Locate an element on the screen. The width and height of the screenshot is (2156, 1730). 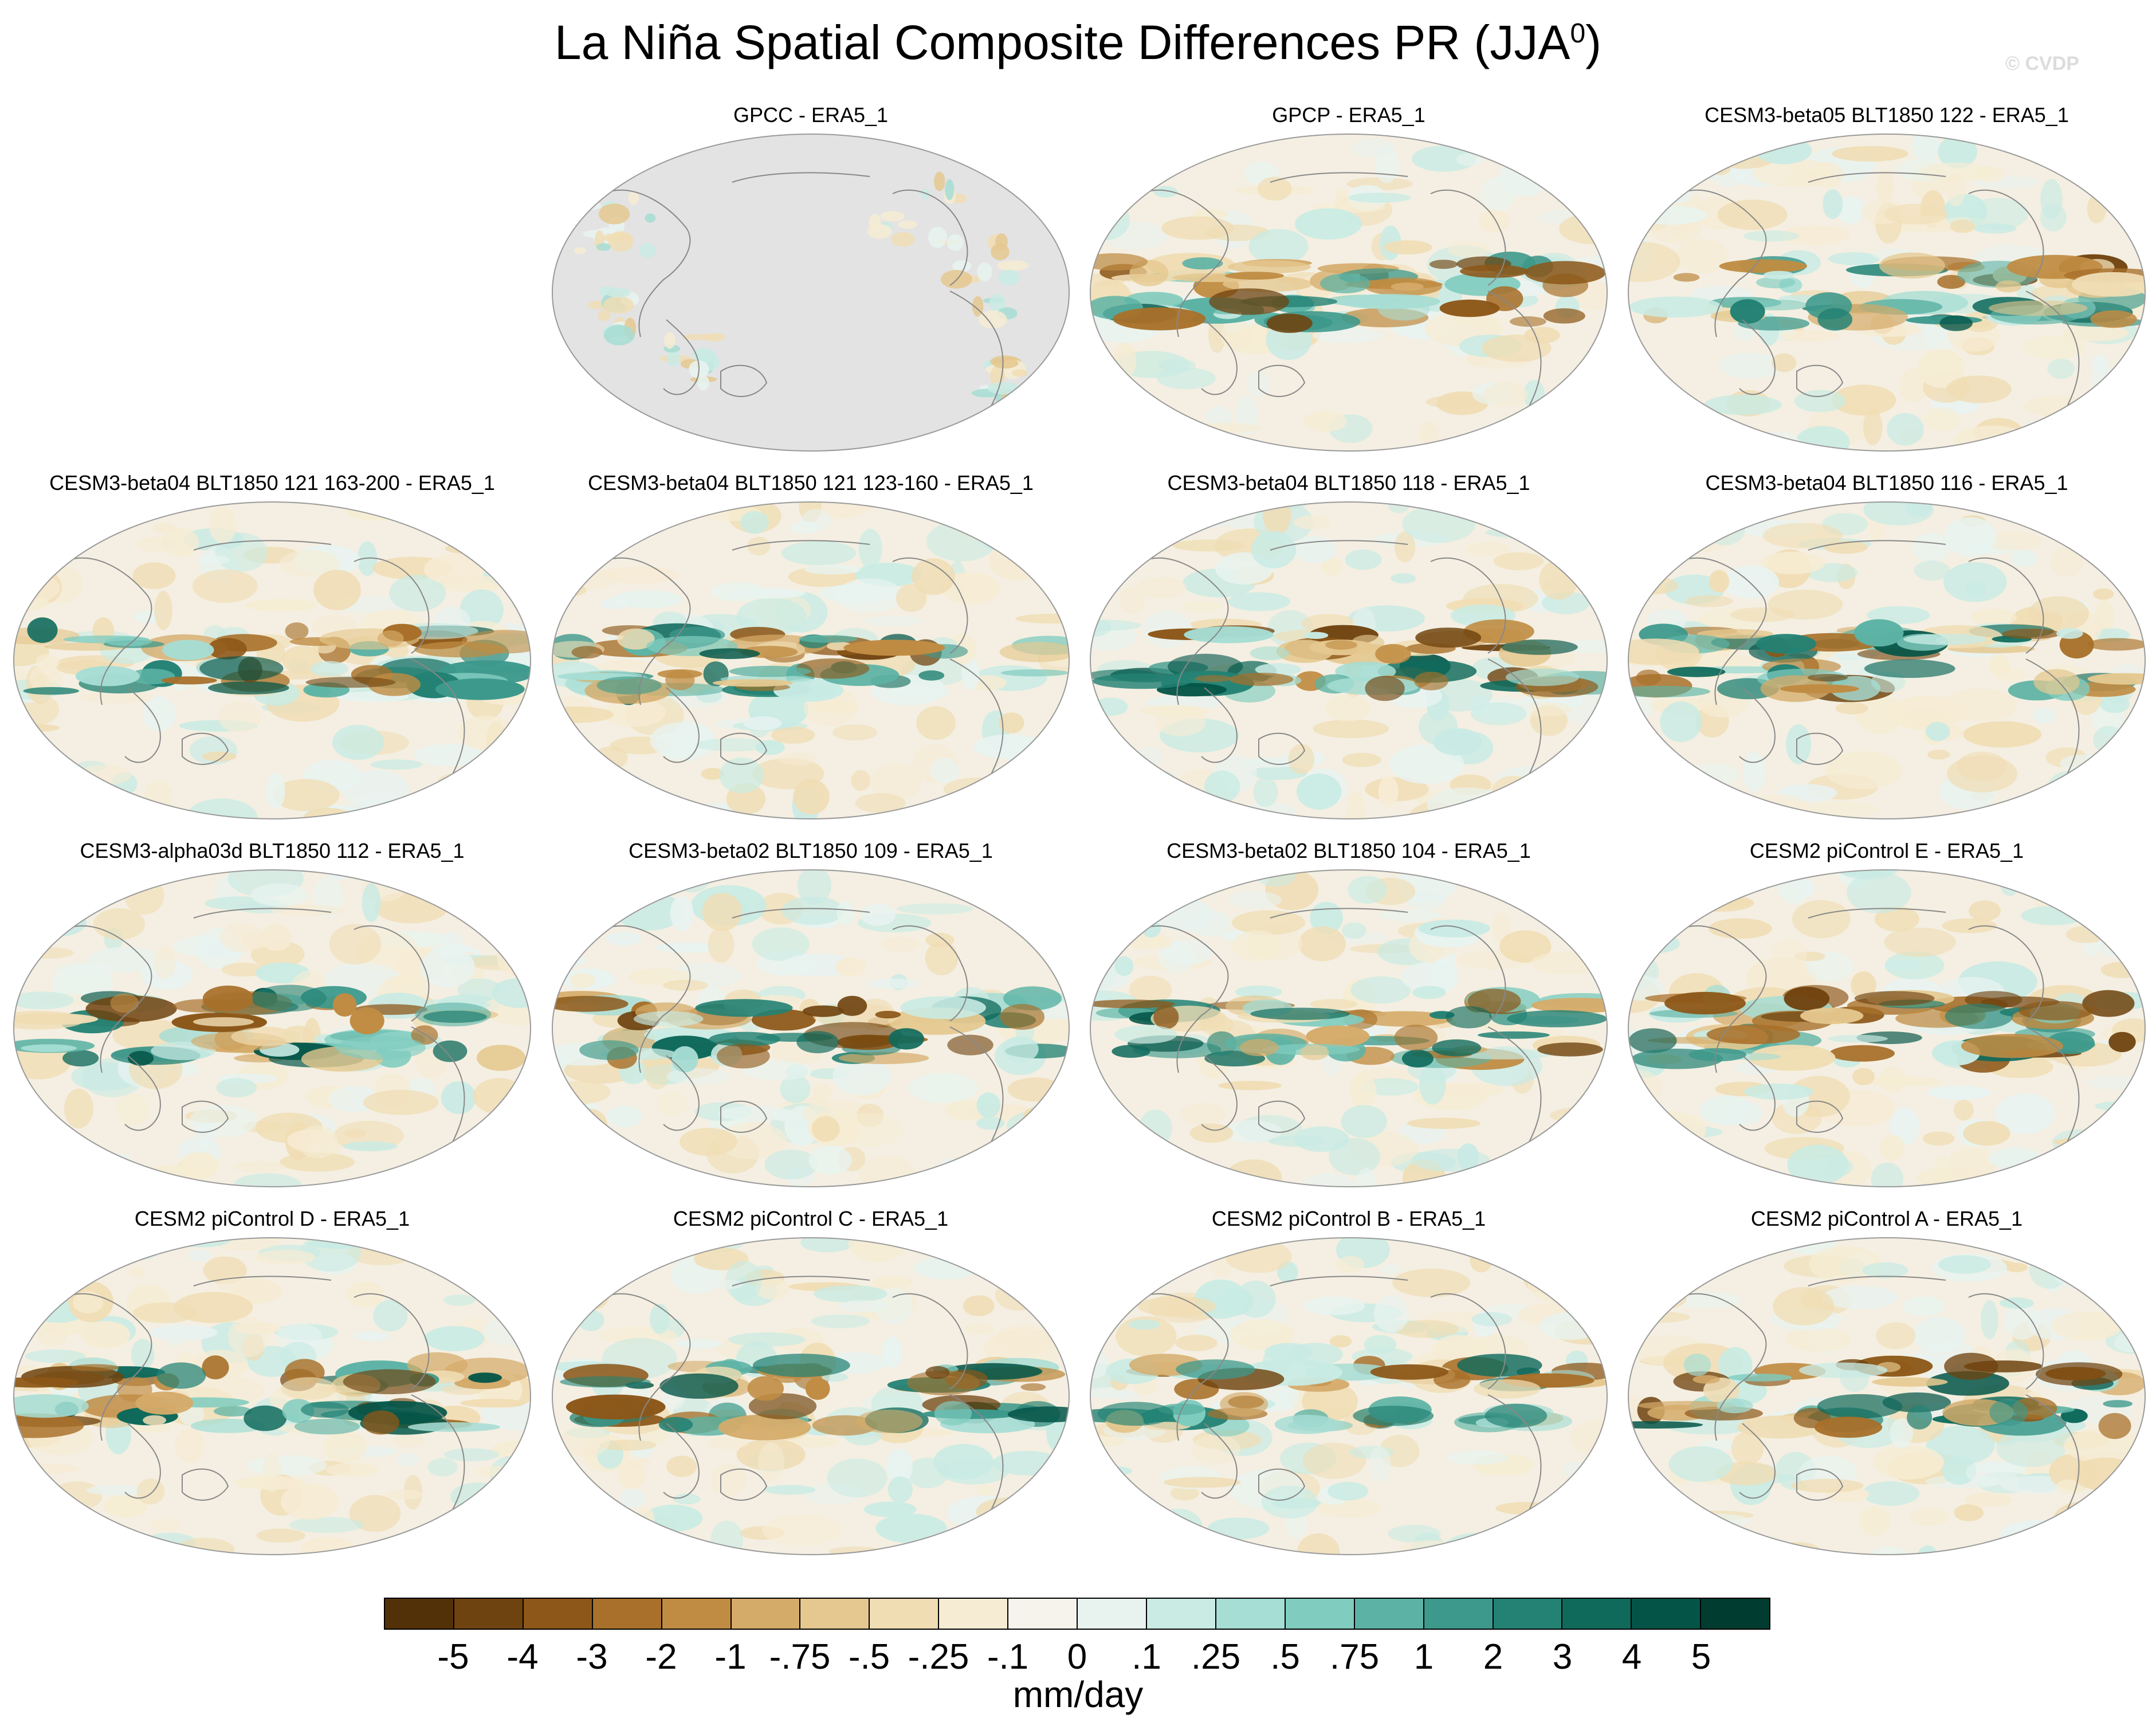
colorbar-tick-label: 4 is located at coordinates (1631, 1657).